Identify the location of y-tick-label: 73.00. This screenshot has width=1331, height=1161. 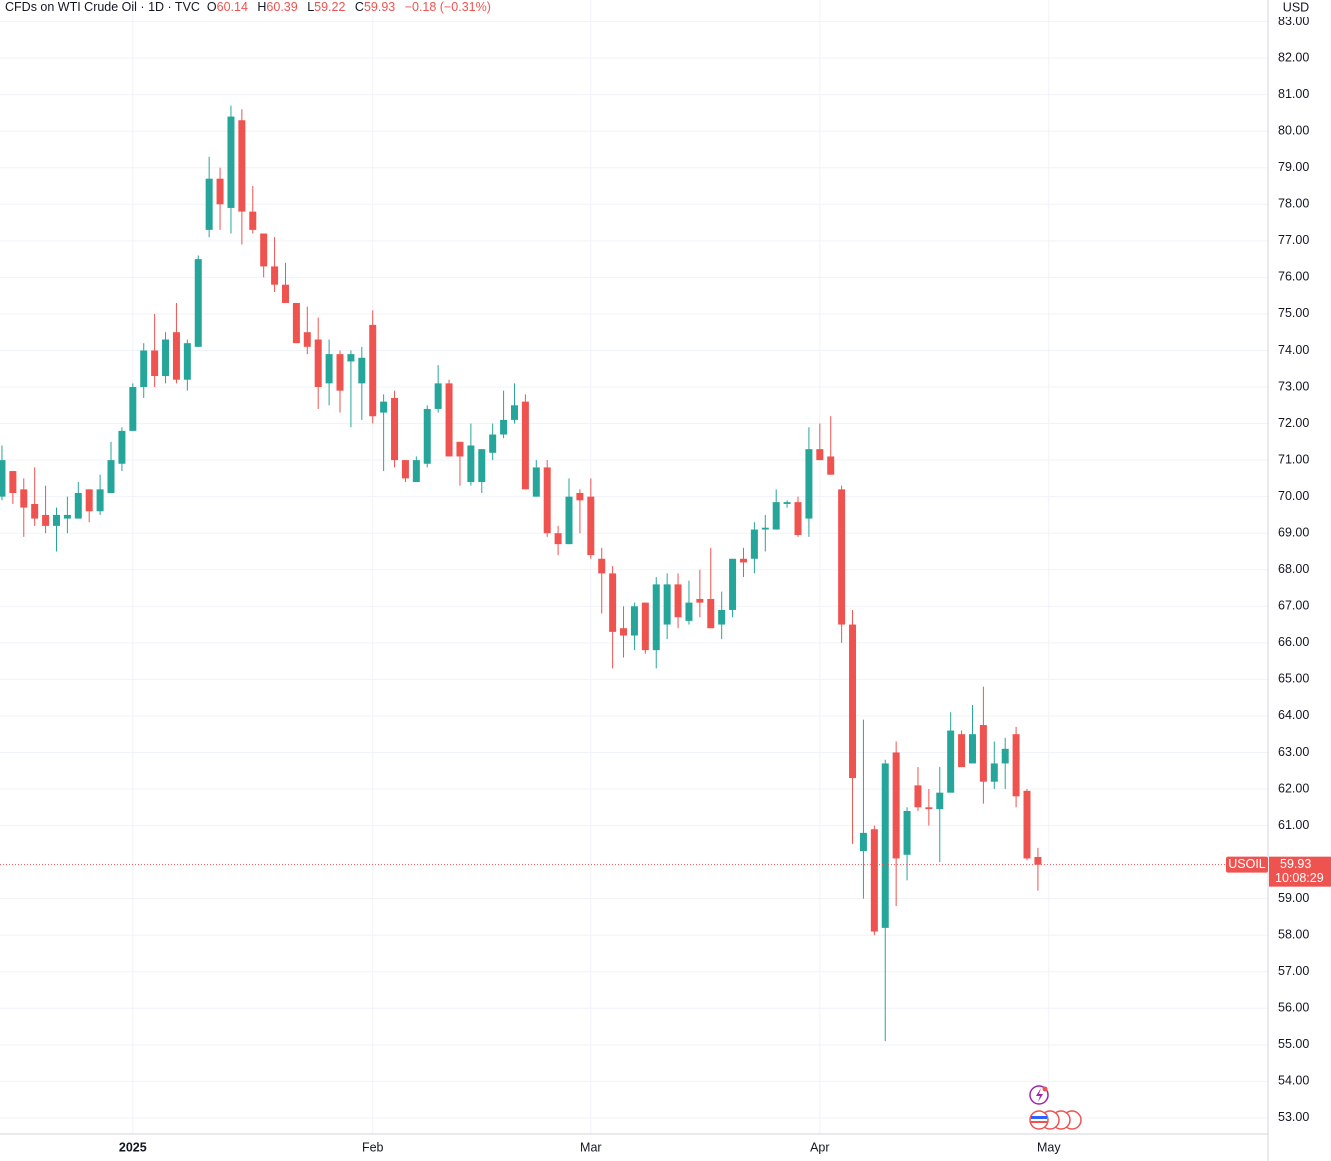
(1293, 386).